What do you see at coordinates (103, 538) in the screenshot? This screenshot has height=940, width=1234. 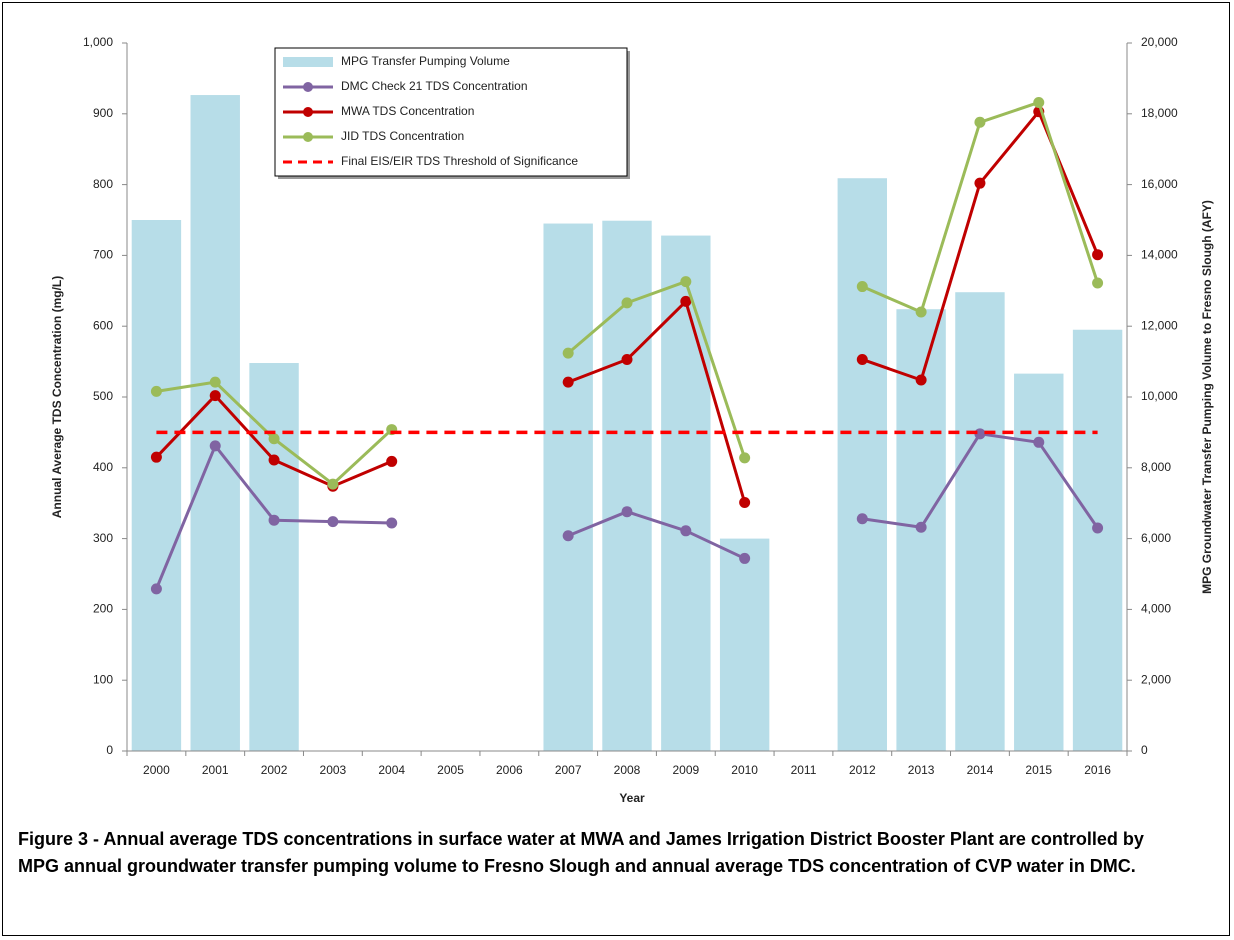 I see `y-tick-label: 300` at bounding box center [103, 538].